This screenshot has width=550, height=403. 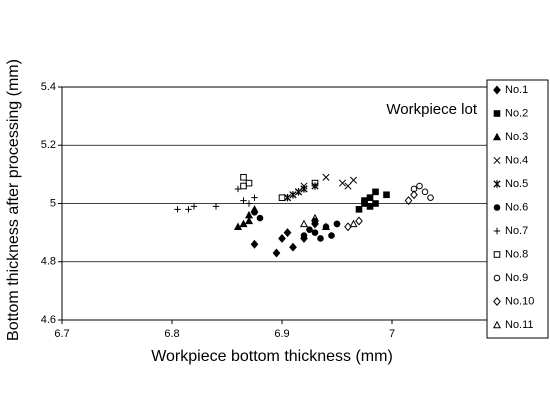 I want to click on legend-label: No.5, so click(x=516, y=184).